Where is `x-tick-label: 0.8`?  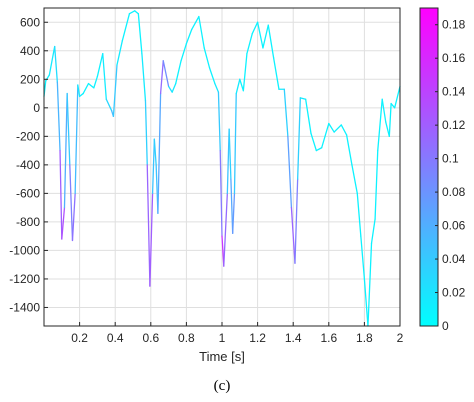 x-tick-label: 0.8 is located at coordinates (186, 338).